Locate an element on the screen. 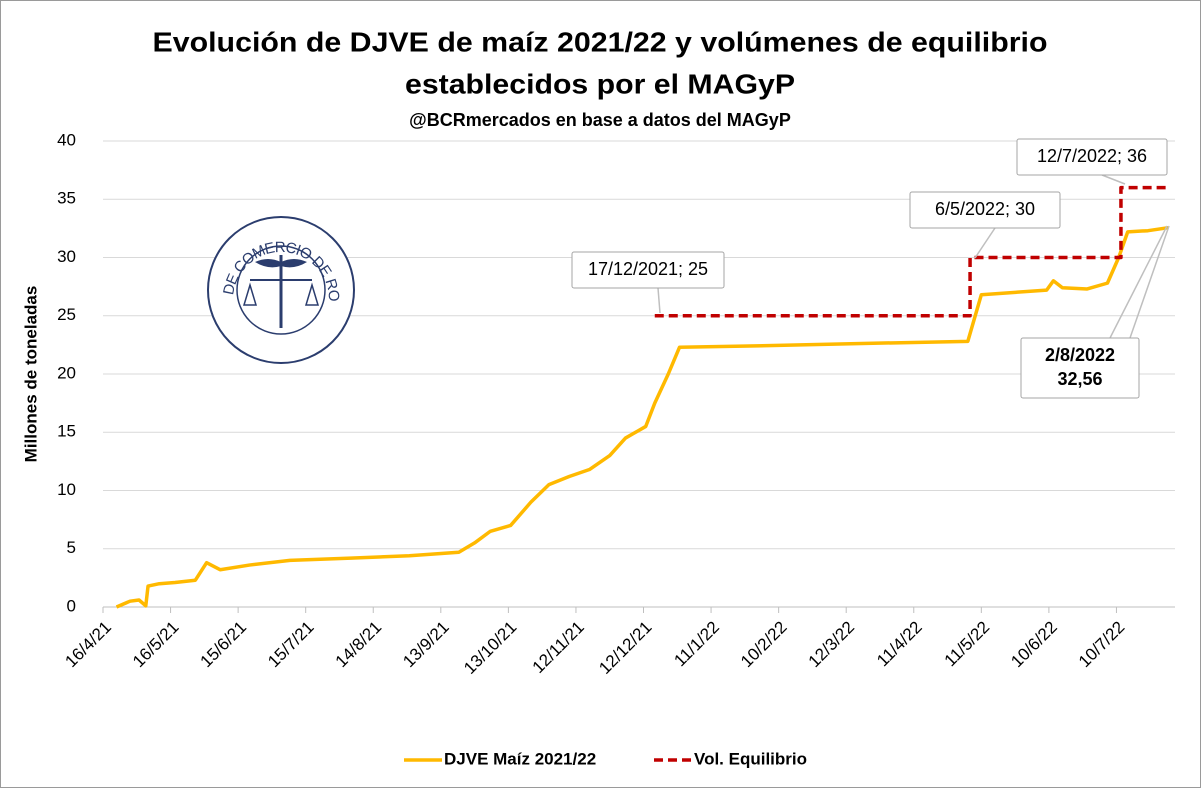  logo-ring is located at coordinates (281, 290).